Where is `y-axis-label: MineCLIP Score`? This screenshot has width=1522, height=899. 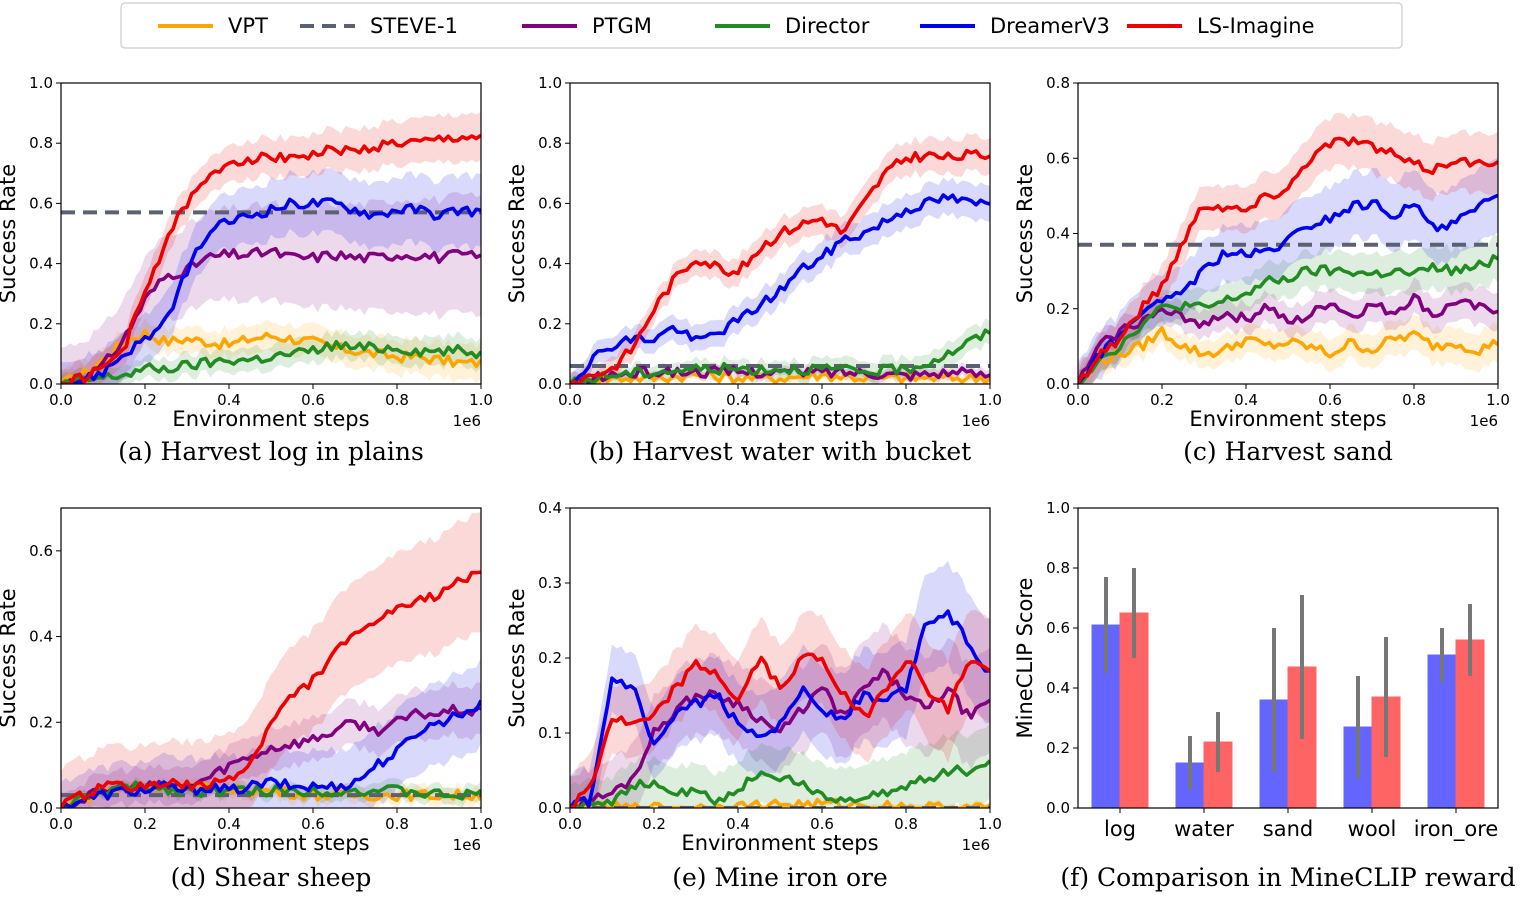 y-axis-label: MineCLIP Score is located at coordinates (1025, 658).